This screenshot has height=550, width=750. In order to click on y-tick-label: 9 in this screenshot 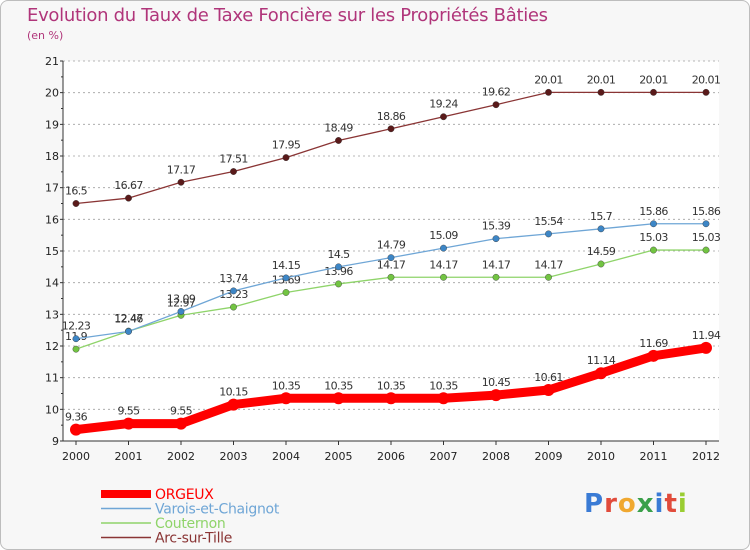, I will do `click(55, 441)`.